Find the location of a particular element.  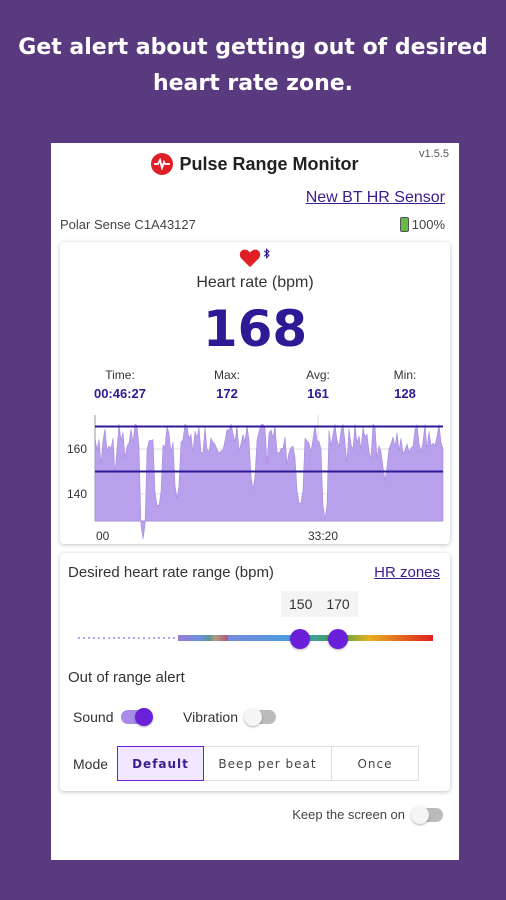

vibration-toggle-row: Vibration is located at coordinates (230, 717).